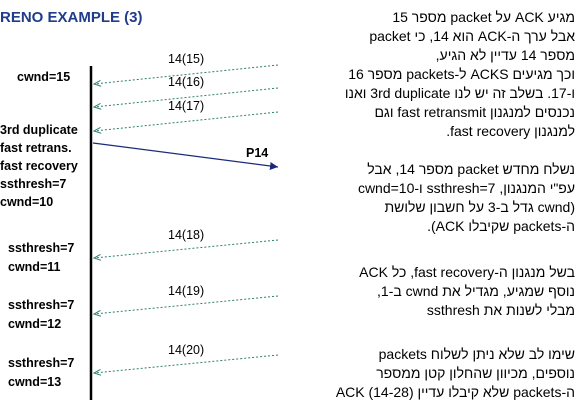 This screenshot has height=410, width=578. What do you see at coordinates (71, 17) in the screenshot?
I see `slide-title: RENO EXAMPLE (3)` at bounding box center [71, 17].